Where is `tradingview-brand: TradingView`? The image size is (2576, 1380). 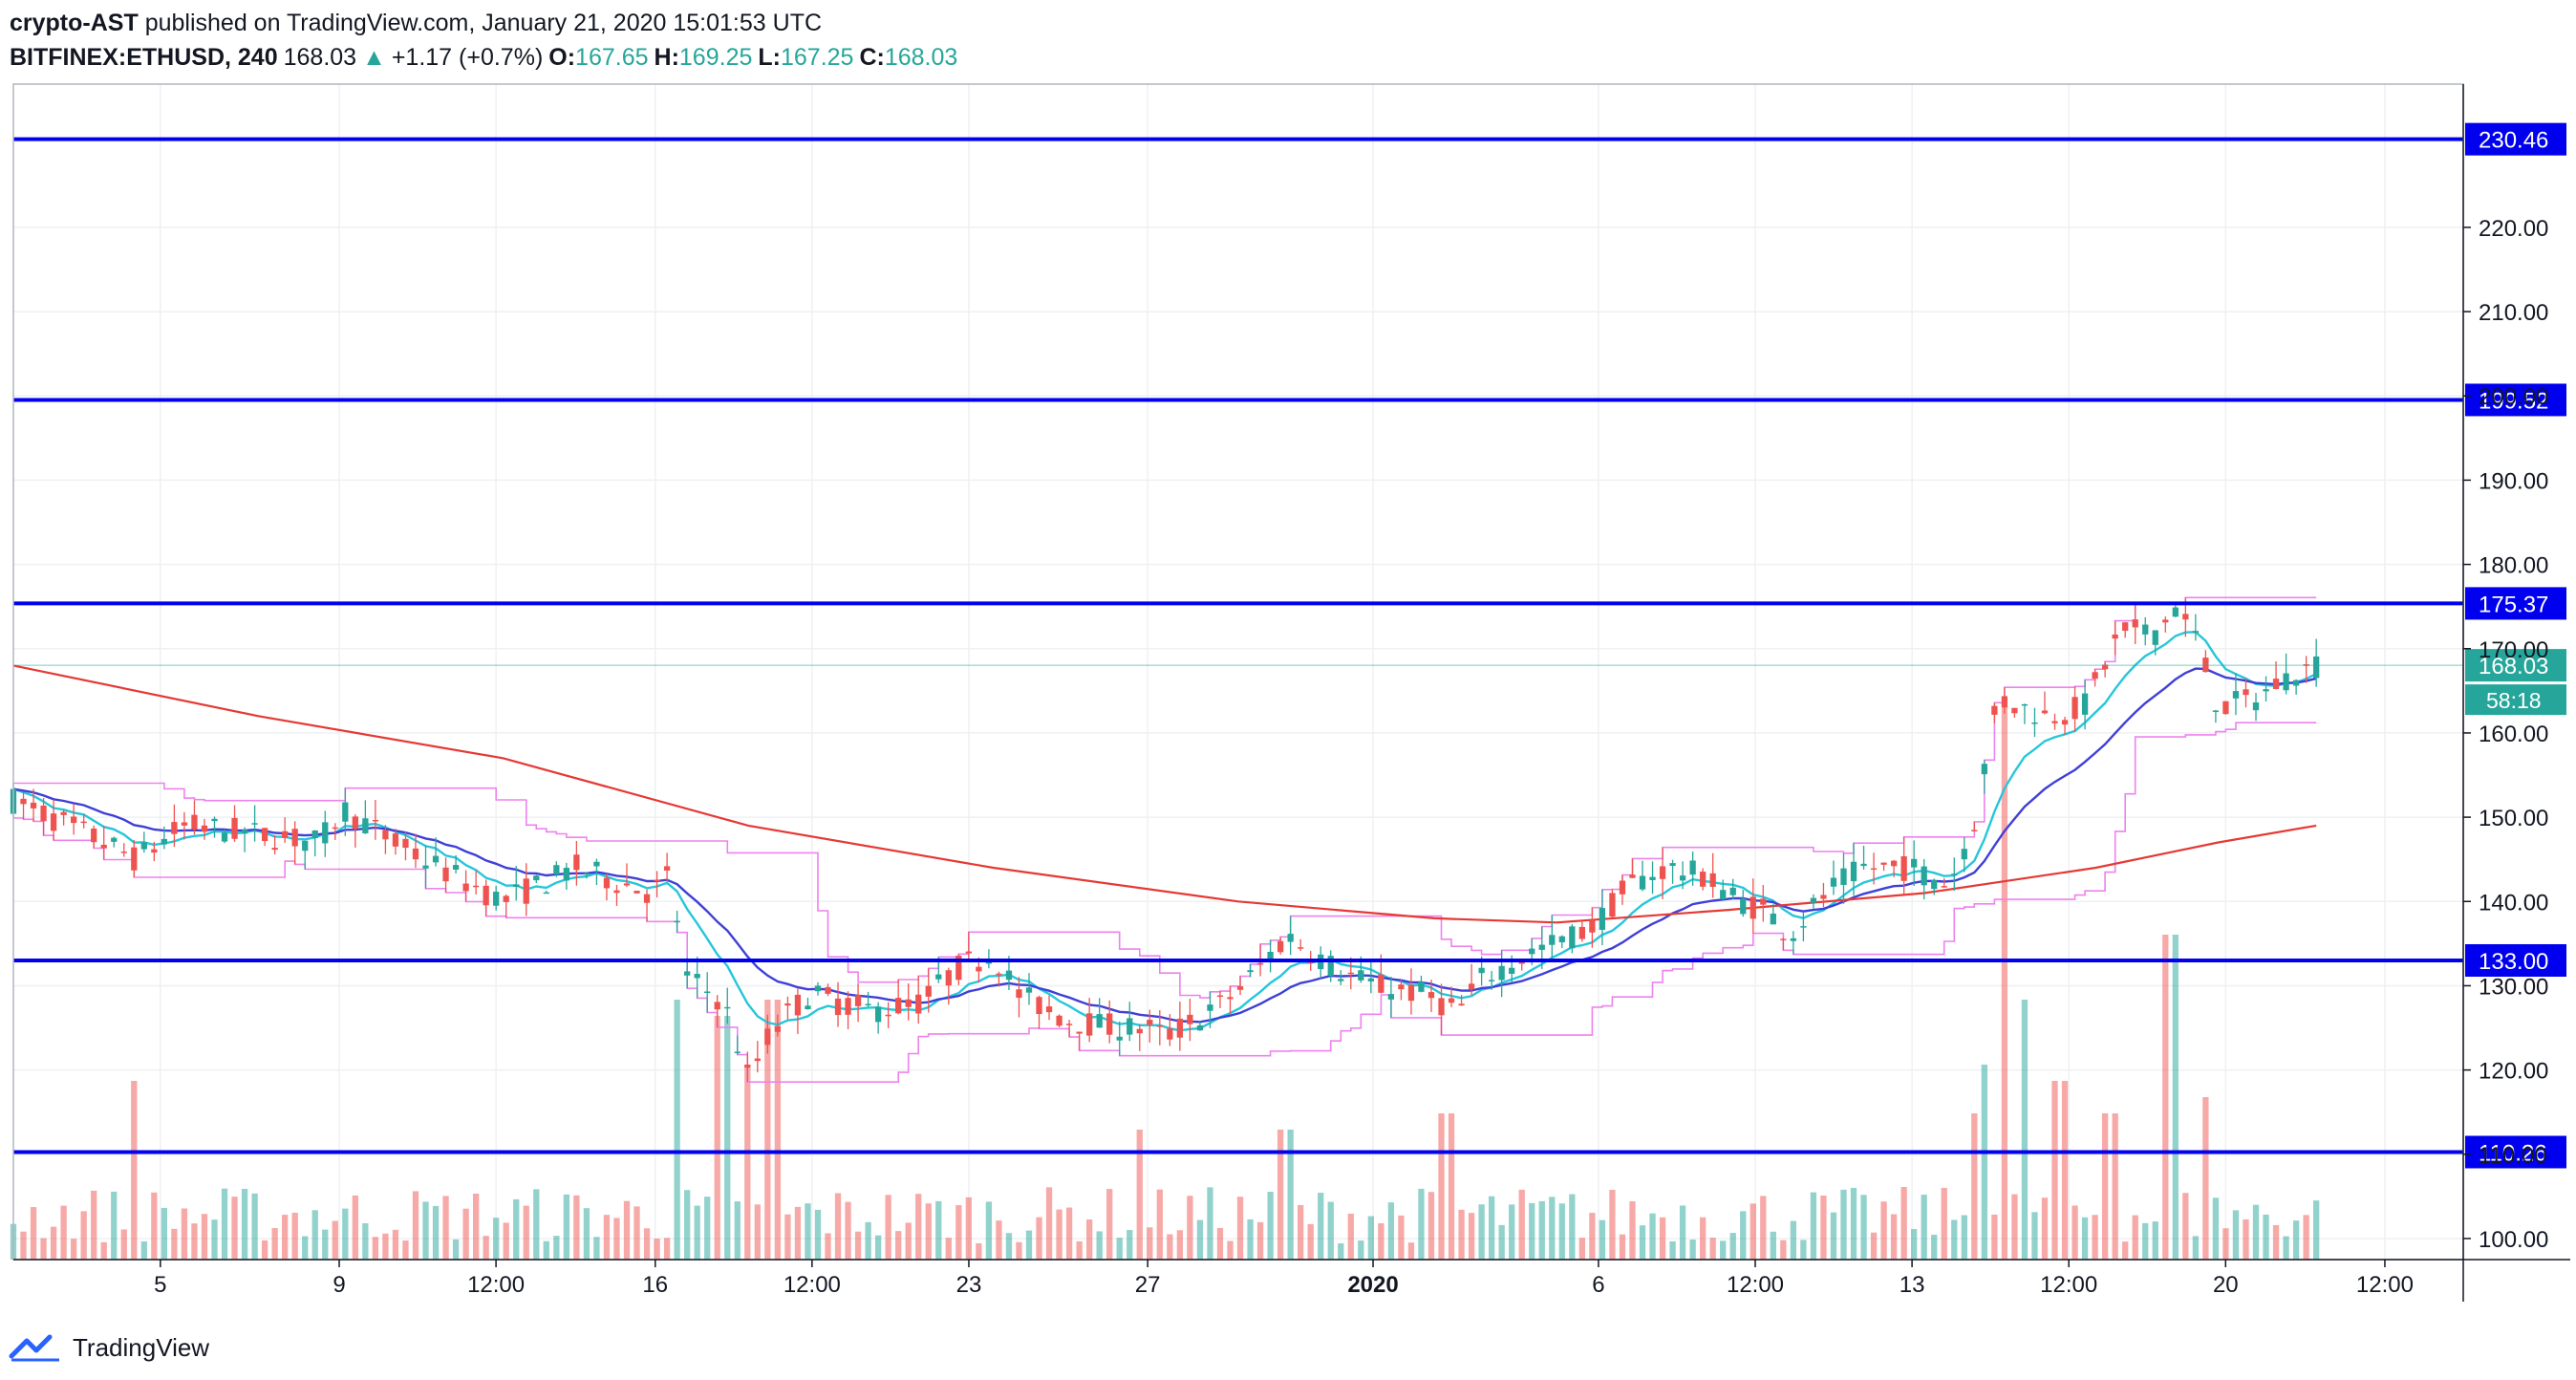 tradingview-brand: TradingView is located at coordinates (141, 1347).